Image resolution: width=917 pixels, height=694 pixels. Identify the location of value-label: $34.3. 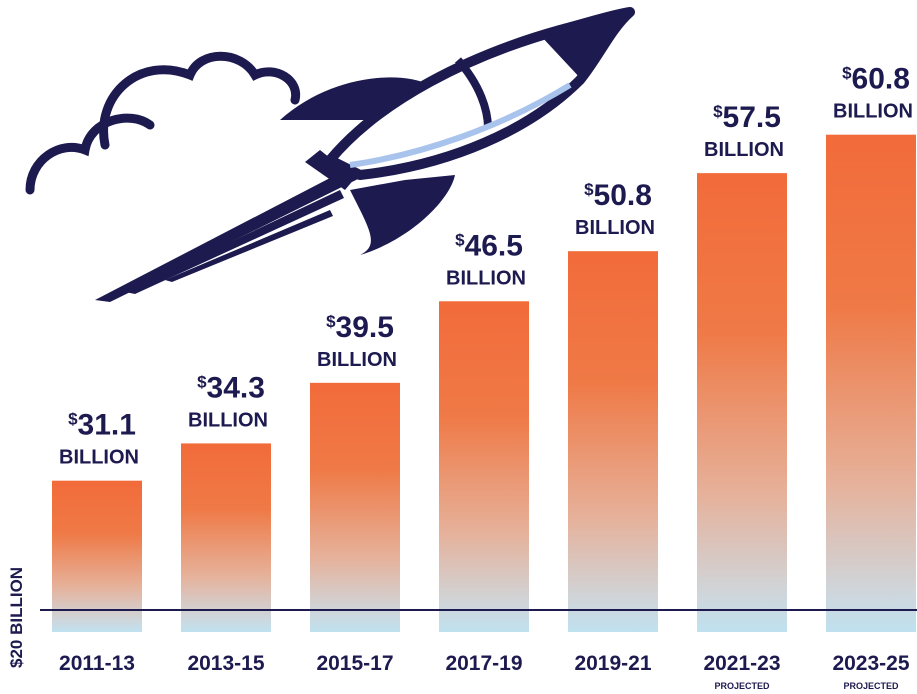
(231, 387).